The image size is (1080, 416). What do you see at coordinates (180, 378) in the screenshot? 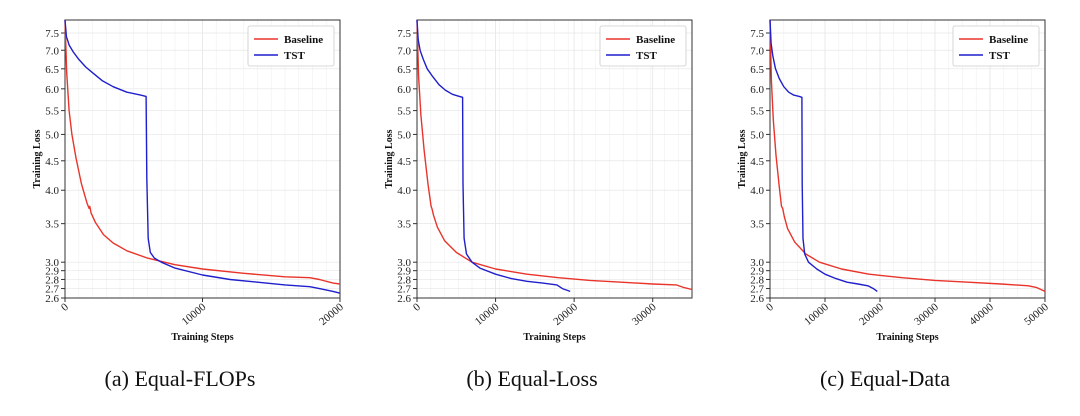
I see `caption-a: (a) Equal-FLOPs` at bounding box center [180, 378].